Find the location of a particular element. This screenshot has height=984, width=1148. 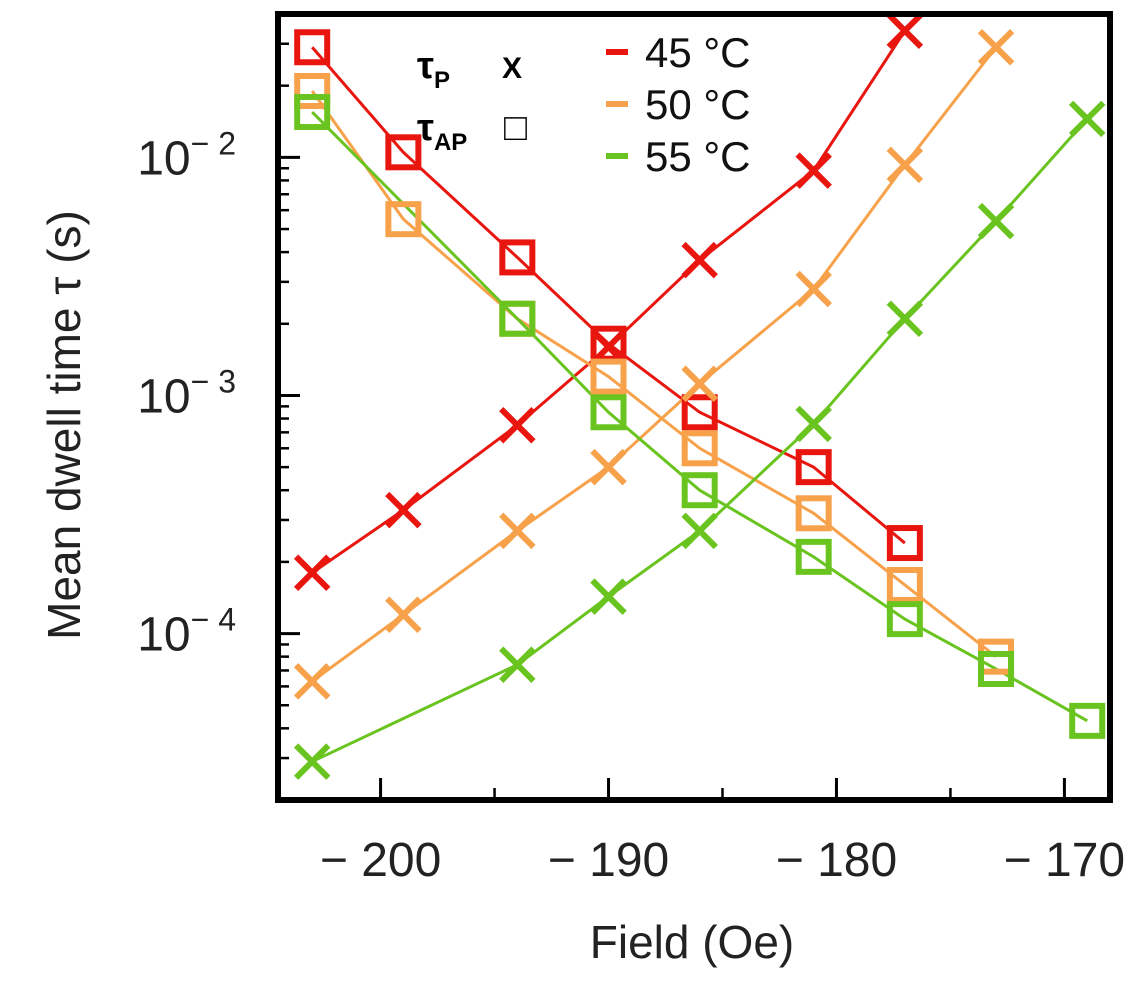

x-tick-label: − 170 is located at coordinates (1064, 860).